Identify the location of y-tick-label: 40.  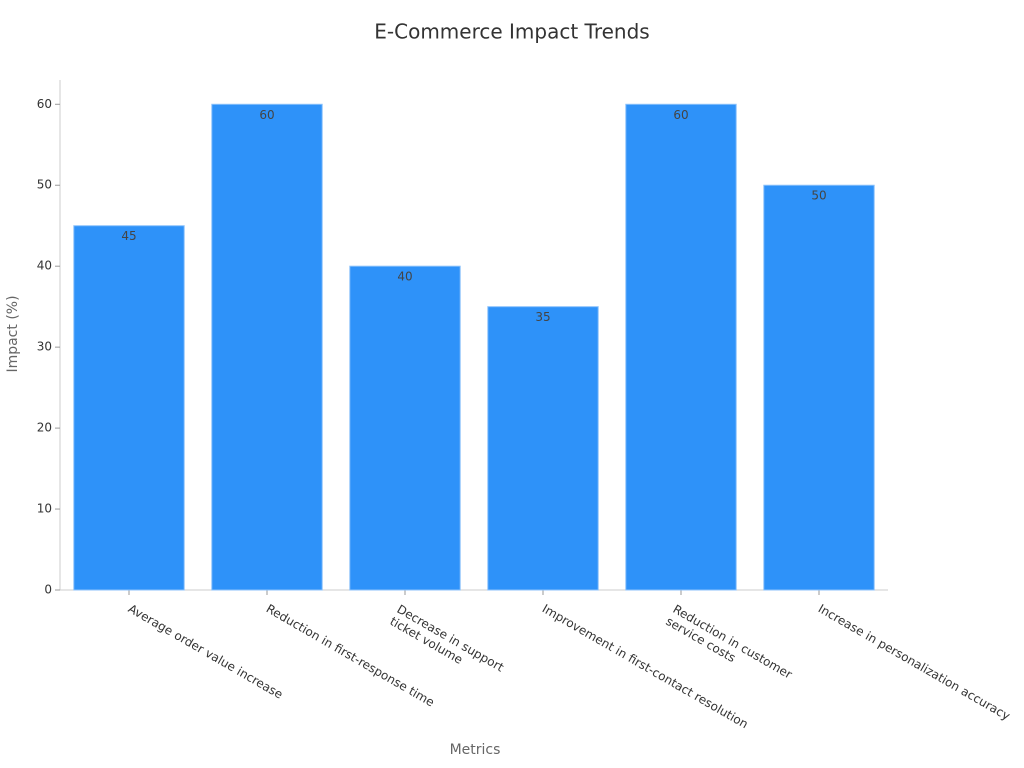
(44, 266).